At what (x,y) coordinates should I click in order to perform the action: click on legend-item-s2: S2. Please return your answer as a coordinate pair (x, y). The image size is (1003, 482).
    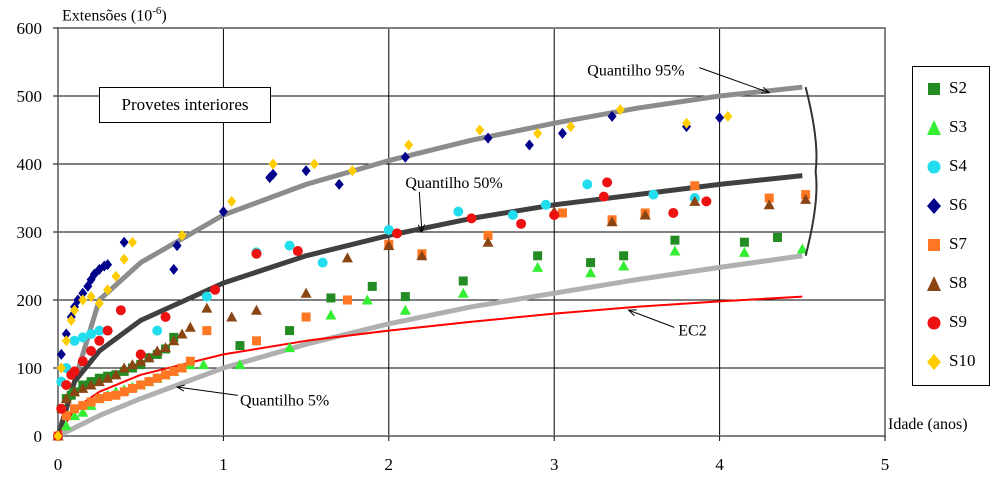
    Looking at the image, I should click on (952, 89).